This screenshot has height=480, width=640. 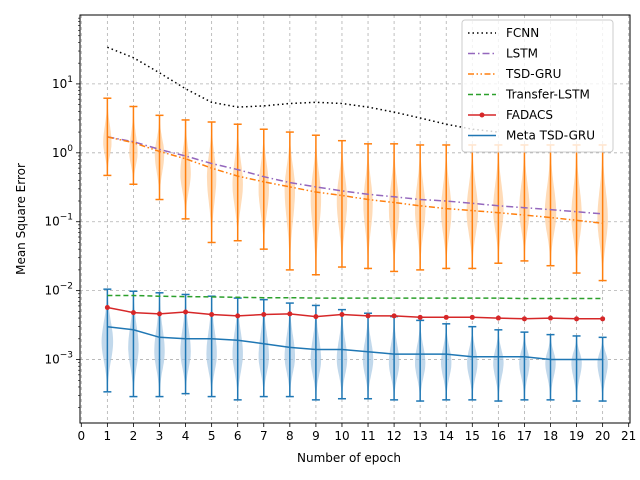 I want to click on x-tick-label: 14, so click(x=446, y=436).